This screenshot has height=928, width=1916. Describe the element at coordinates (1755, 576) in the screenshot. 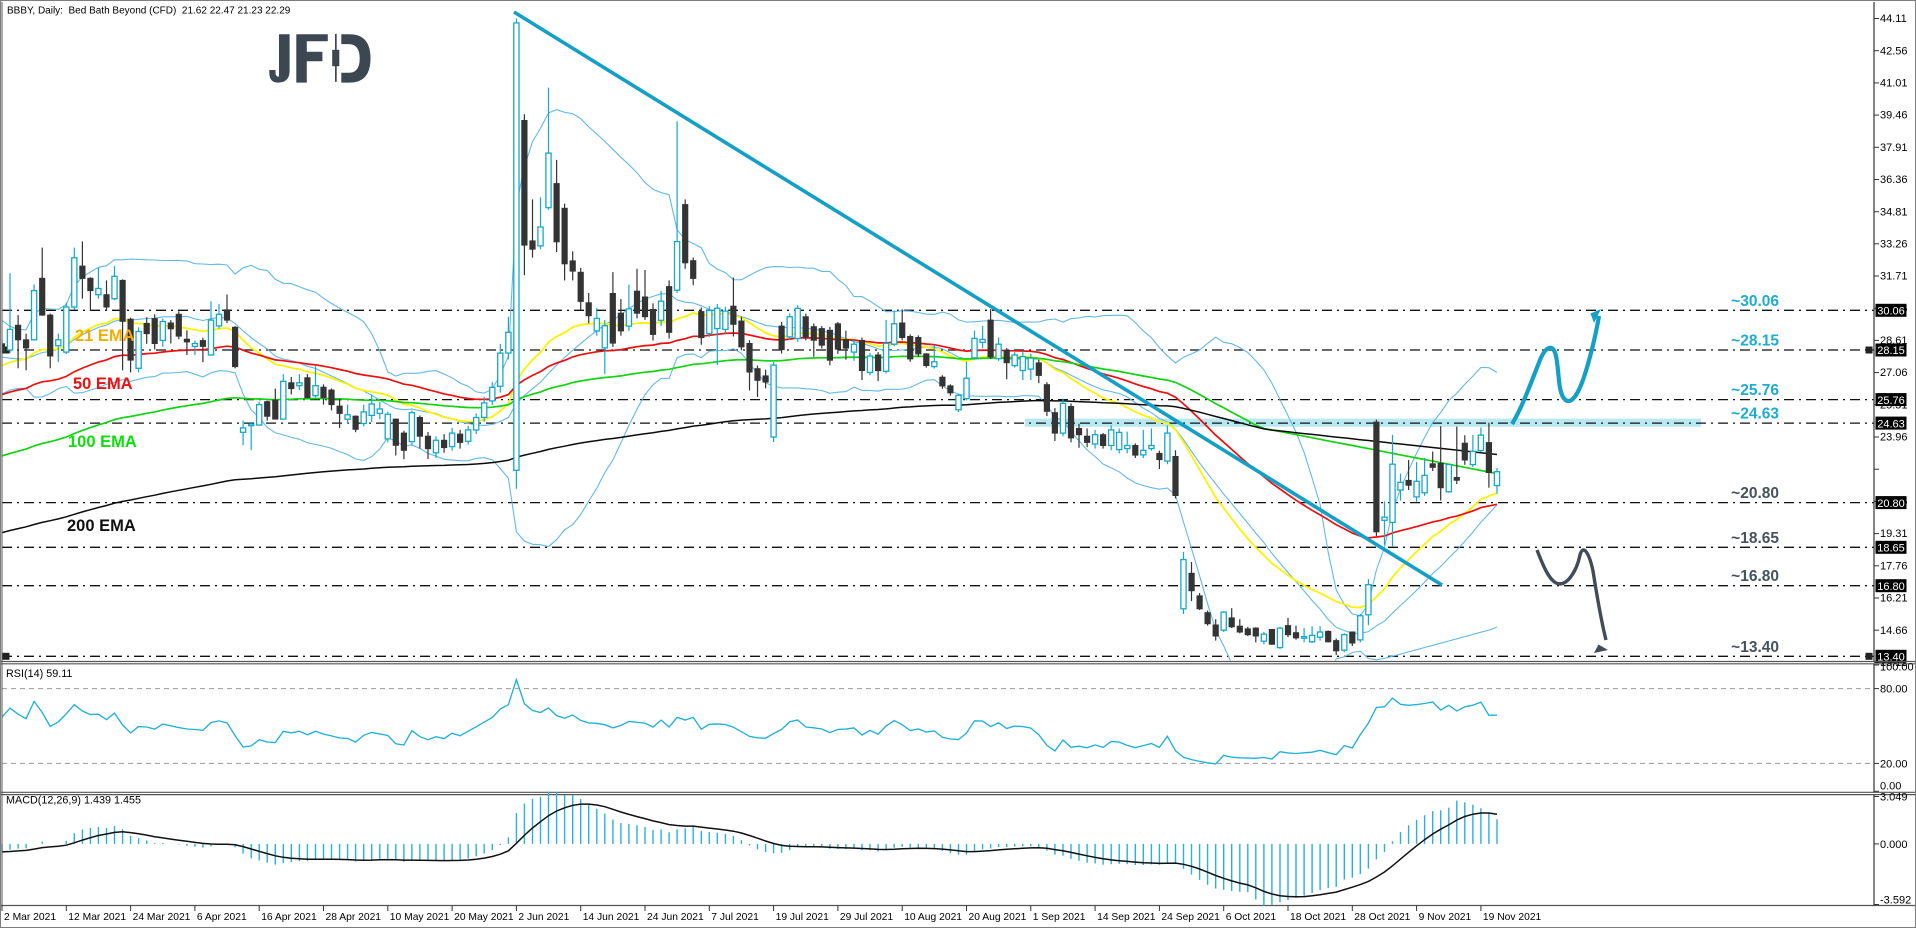

I see `svg-text: ~16.80` at that location.